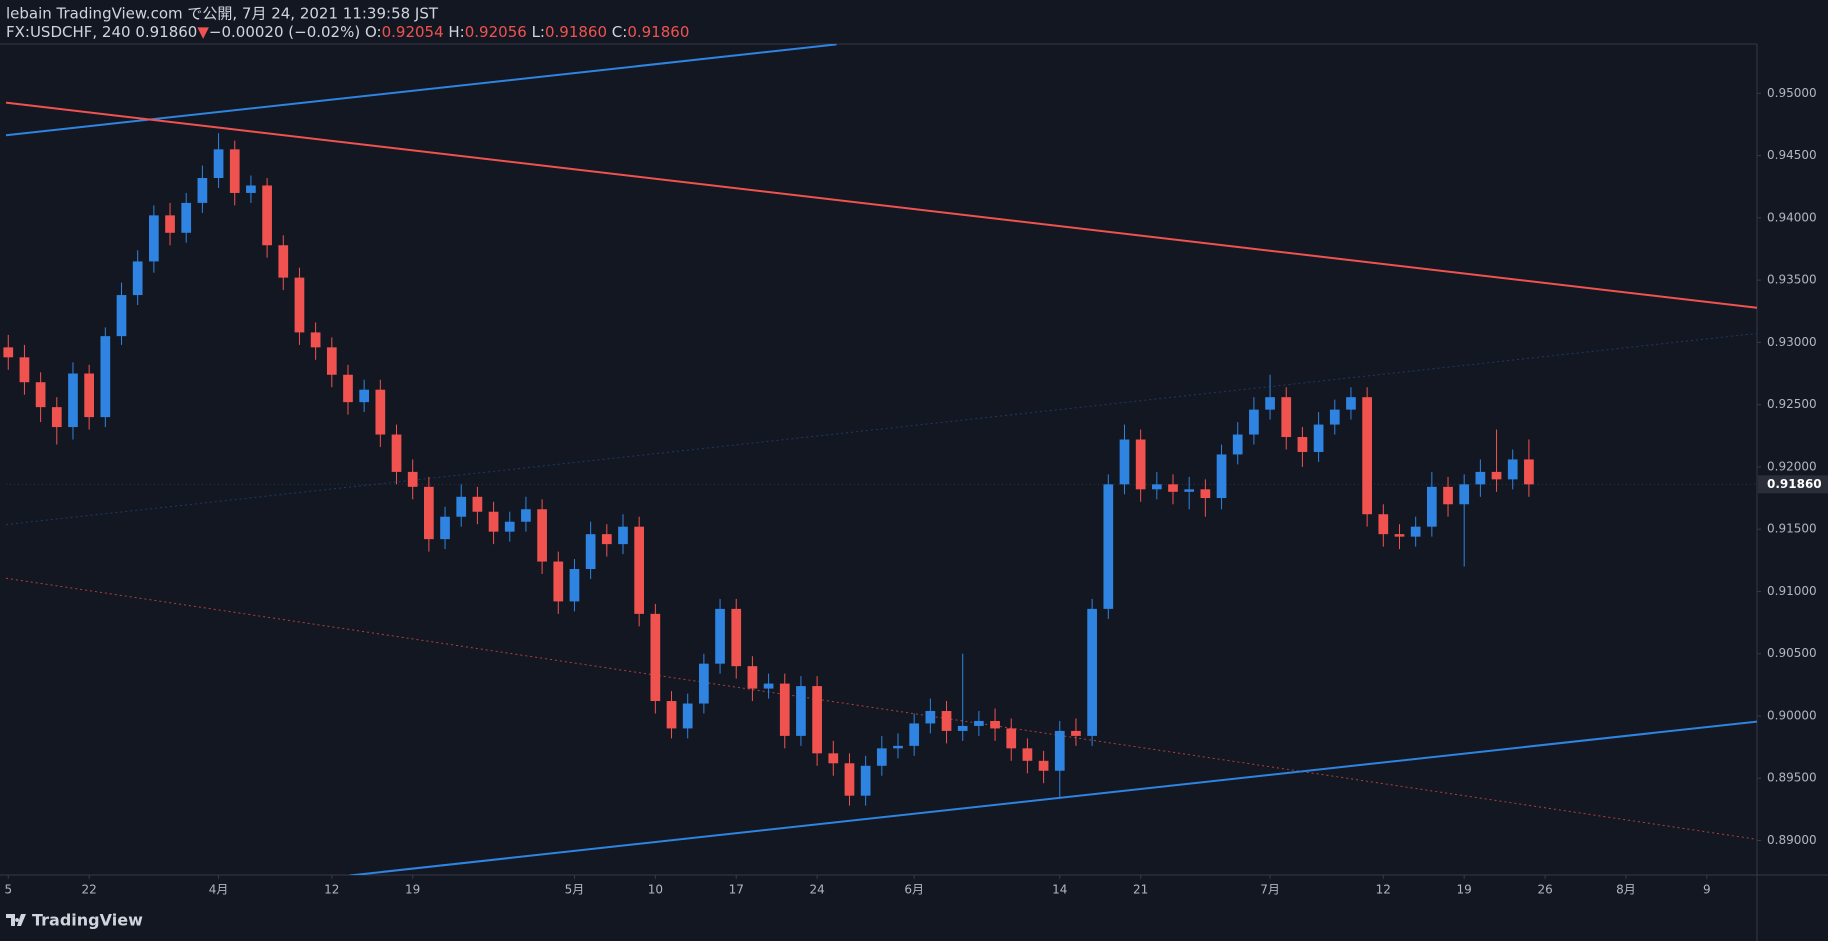 This screenshot has width=1828, height=941. I want to click on y-tick-label: 0.93000, so click(1792, 342).